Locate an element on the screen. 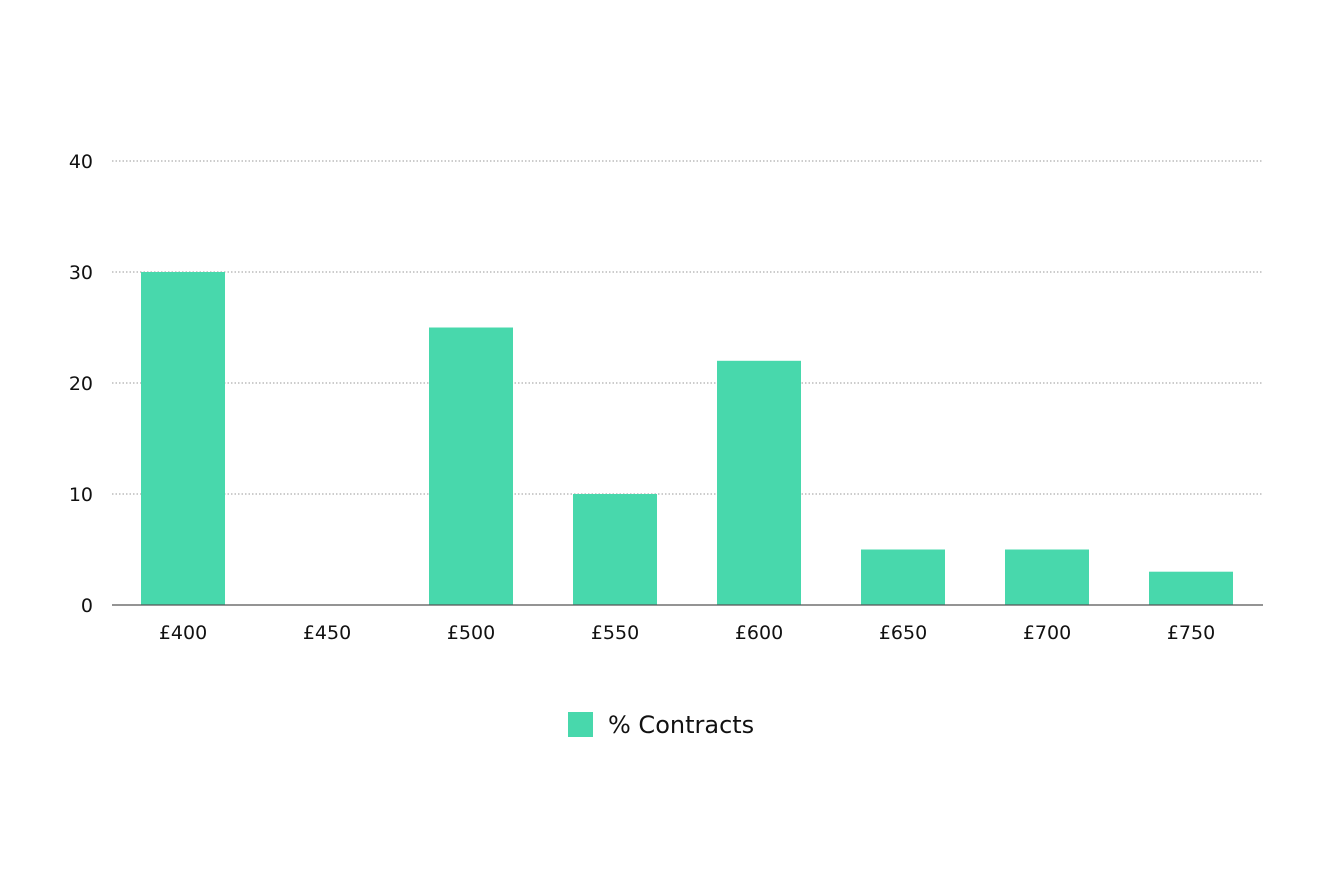 The image size is (1330, 875). y-tick-label: 40 is located at coordinates (81, 162).